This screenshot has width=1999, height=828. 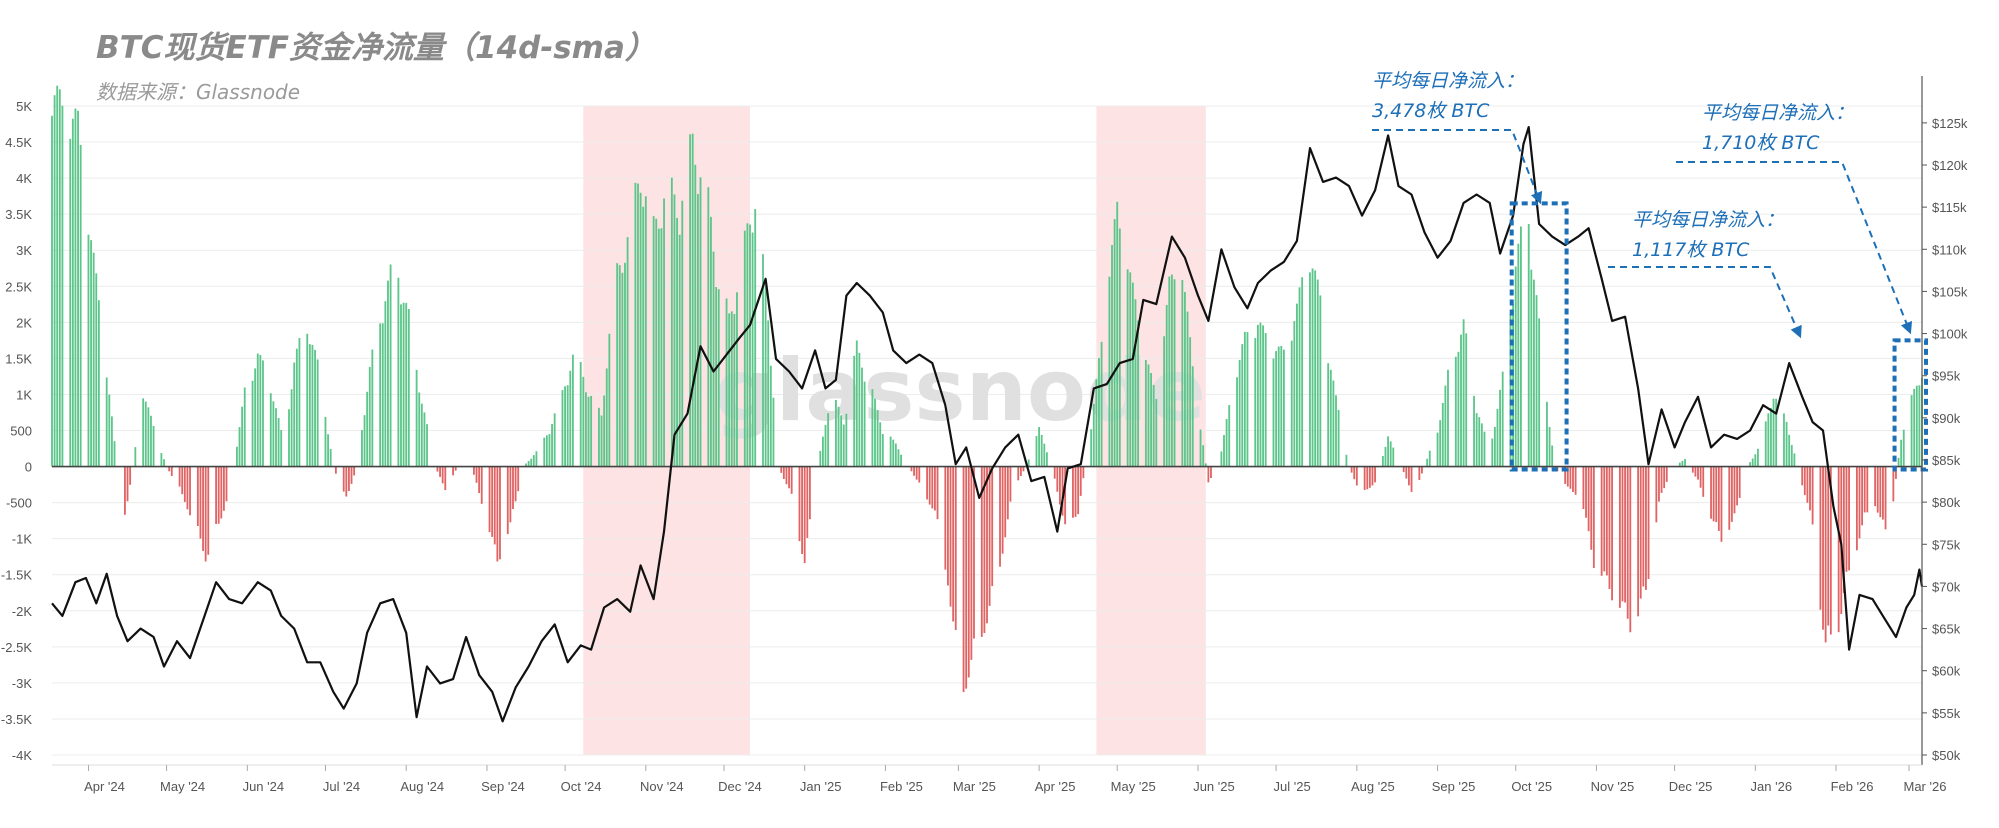 What do you see at coordinates (1950, 334) in the screenshot?
I see `y-right-tick-label: $100k` at bounding box center [1950, 334].